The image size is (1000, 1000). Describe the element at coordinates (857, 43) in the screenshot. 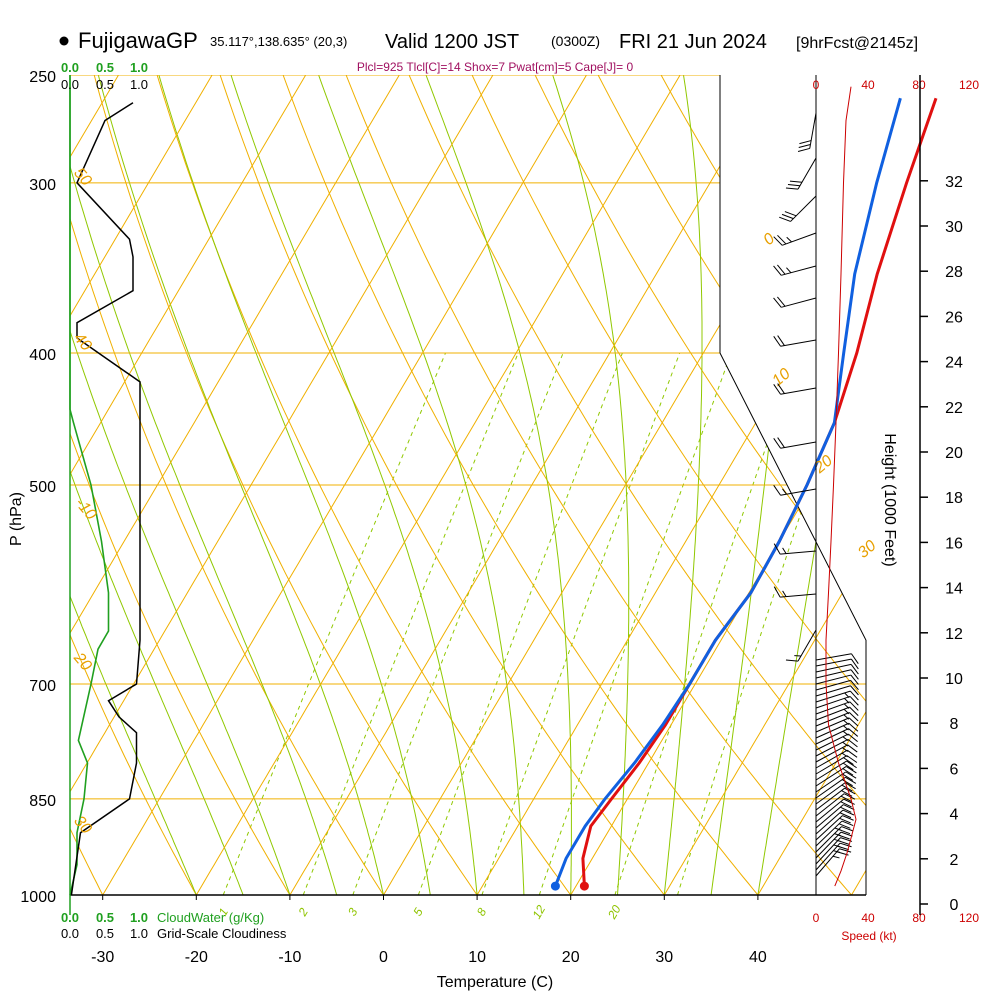

I see `forecast-info: [9hrFcst@2145z]` at that location.